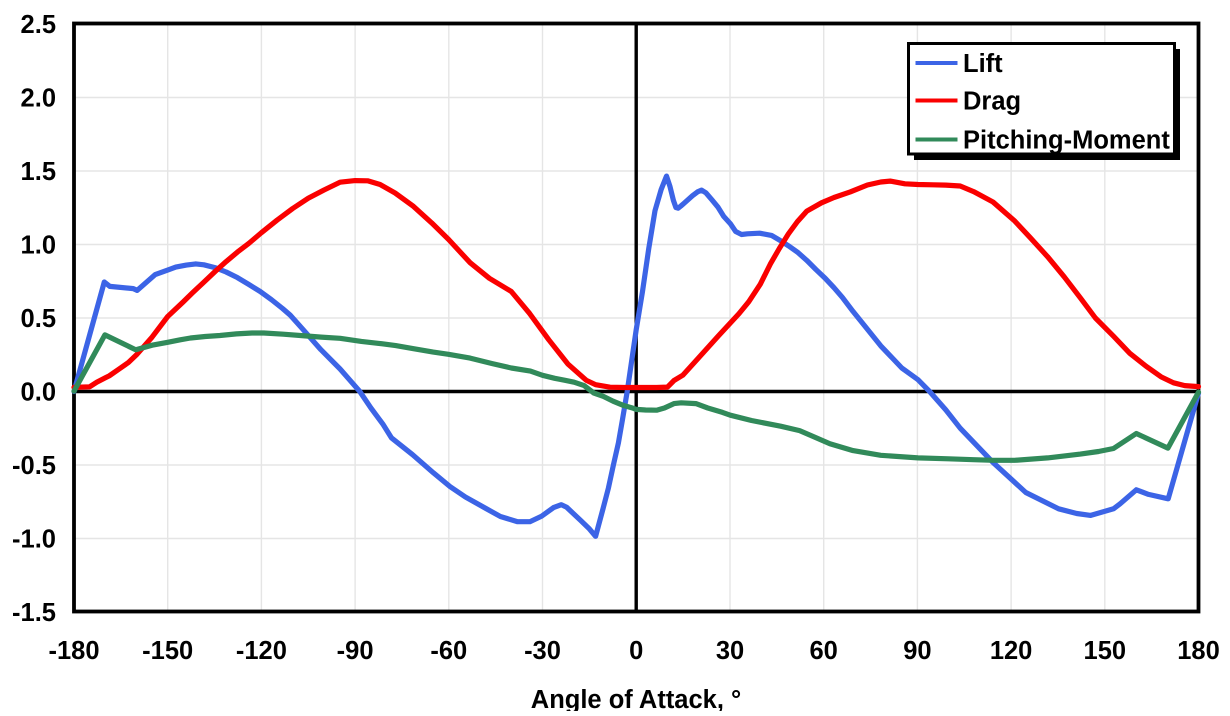 Image resolution: width=1230 pixels, height=716 pixels. Describe the element at coordinates (261, 651) in the screenshot. I see `svg-text: -120` at that location.